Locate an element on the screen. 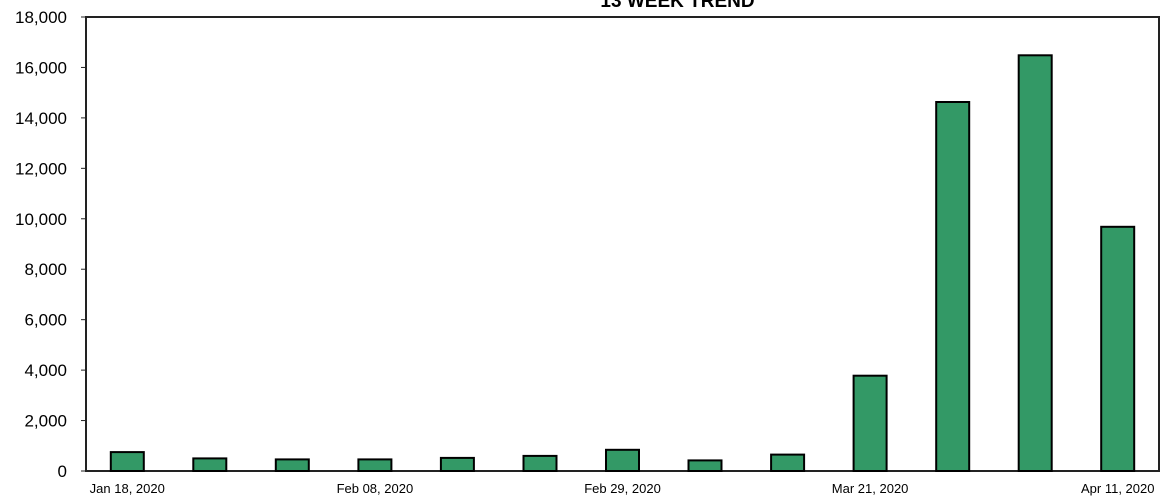 This screenshot has width=1167, height=498. y-tick-label: 0 is located at coordinates (62, 471).